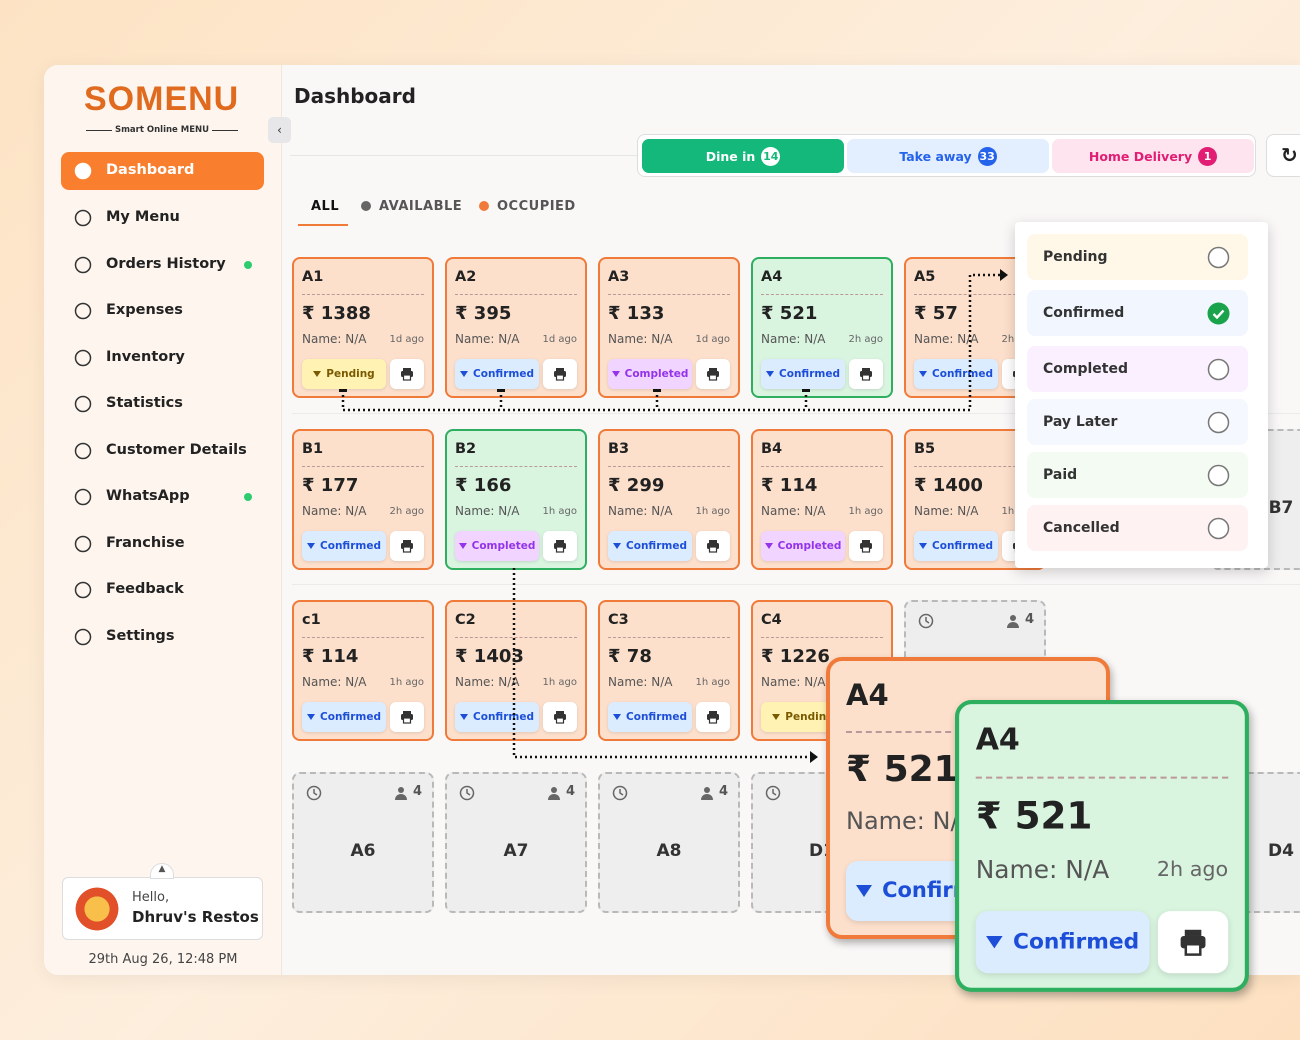 This screenshot has height=1040, width=1300. What do you see at coordinates (162, 218) in the screenshot?
I see `nav-item: My Menu` at bounding box center [162, 218].